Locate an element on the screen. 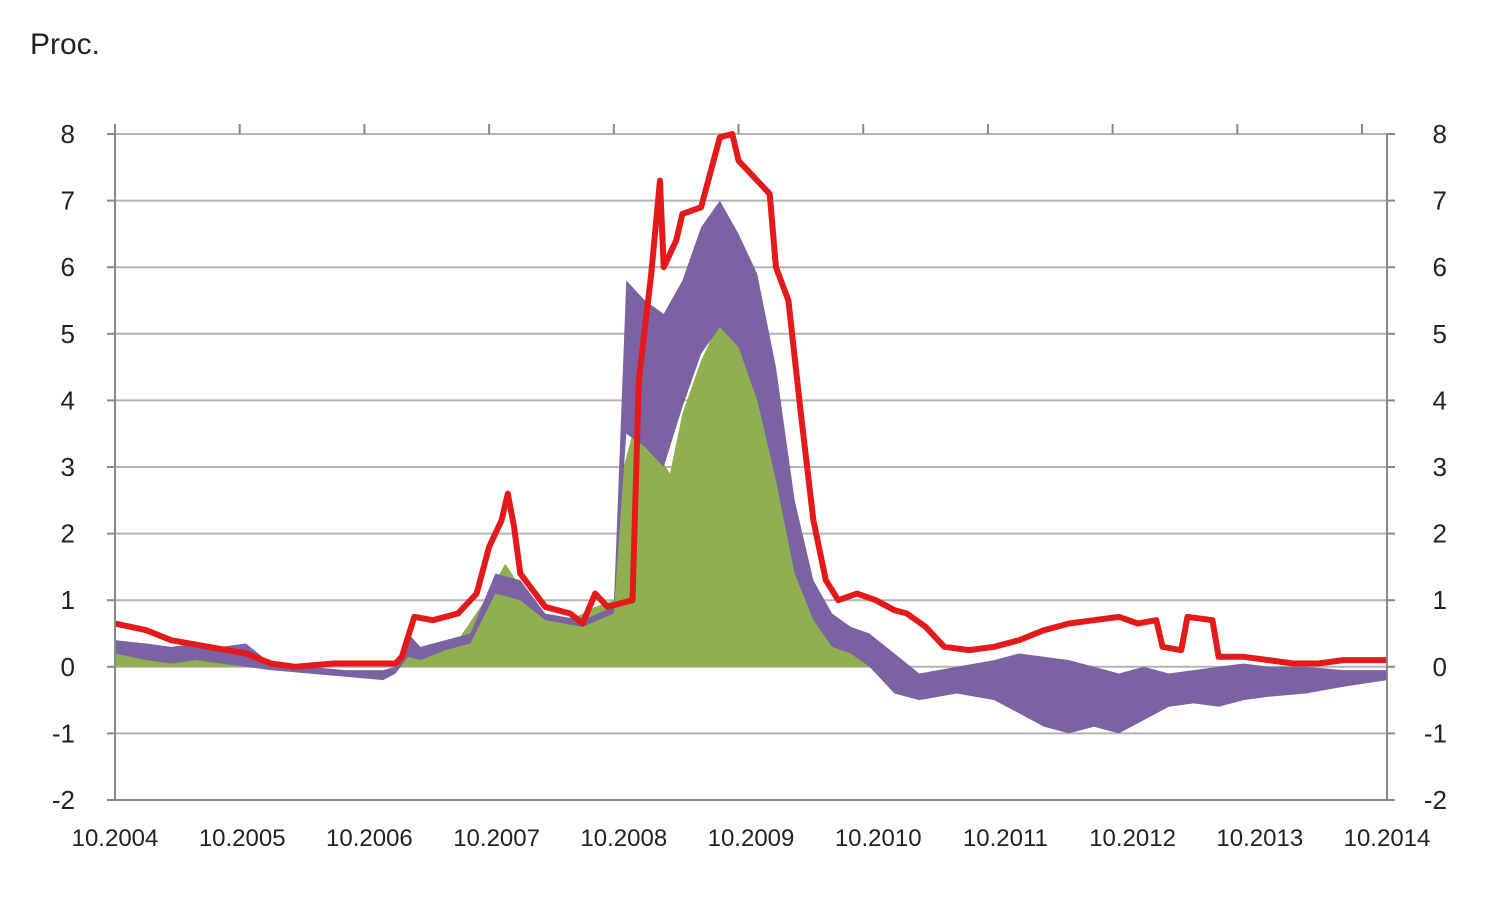 The height and width of the screenshot is (898, 1500). x-tick-7: 10.2011 is located at coordinates (1005, 838).